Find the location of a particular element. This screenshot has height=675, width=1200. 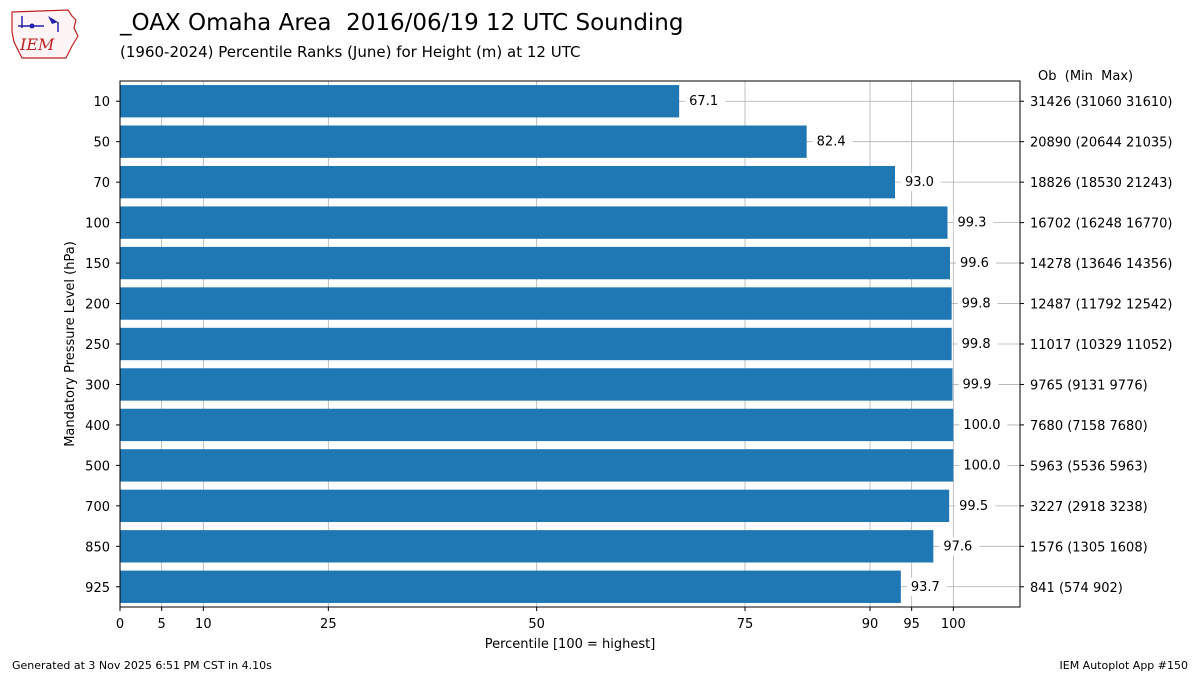

x-tick-label: 100 is located at coordinates (953, 624).